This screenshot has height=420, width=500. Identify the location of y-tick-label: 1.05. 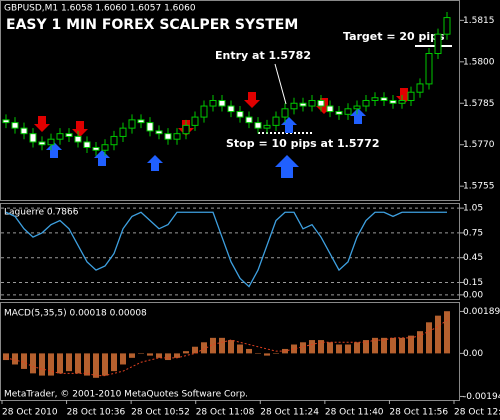
(473, 209).